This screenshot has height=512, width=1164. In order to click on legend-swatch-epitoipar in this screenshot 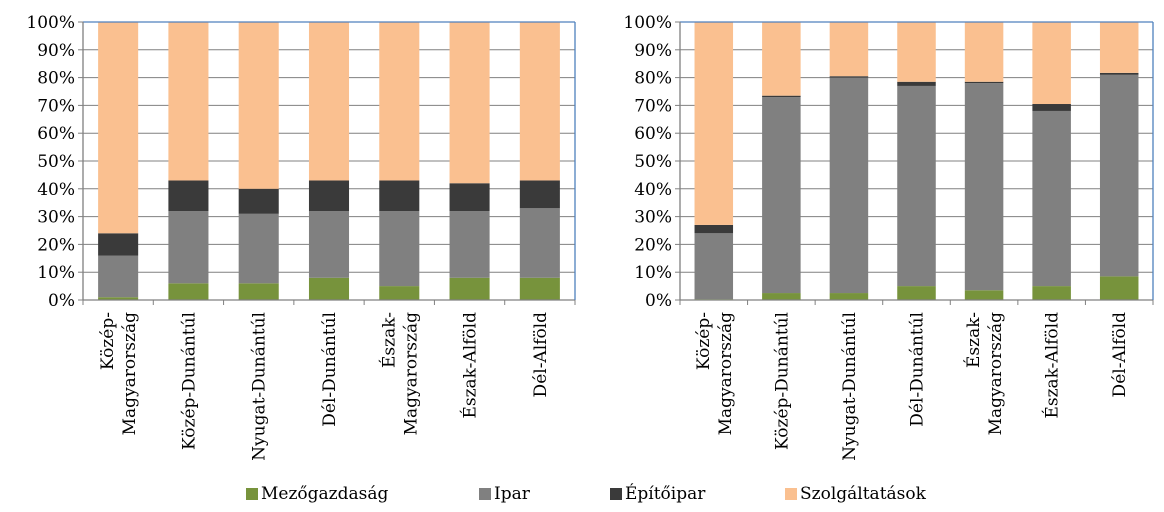, I will do `click(616, 494)`.